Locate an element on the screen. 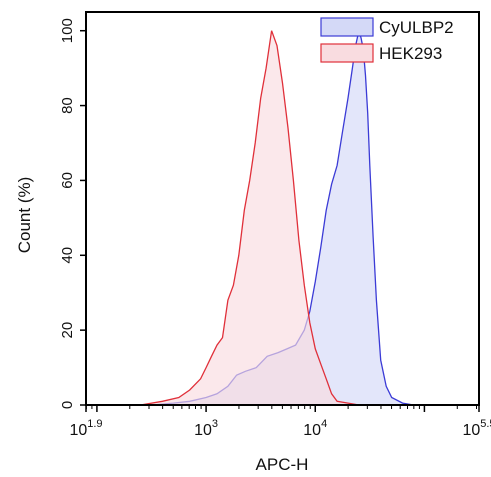 The height and width of the screenshot is (477, 491). y-tick-label: 40 is located at coordinates (67, 255).